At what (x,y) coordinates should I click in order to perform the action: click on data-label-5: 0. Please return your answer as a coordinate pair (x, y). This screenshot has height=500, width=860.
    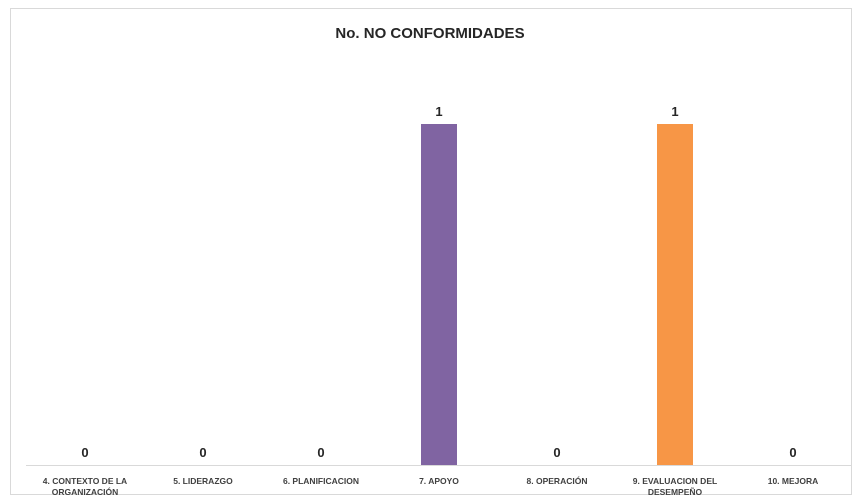
    Looking at the image, I should click on (556, 452).